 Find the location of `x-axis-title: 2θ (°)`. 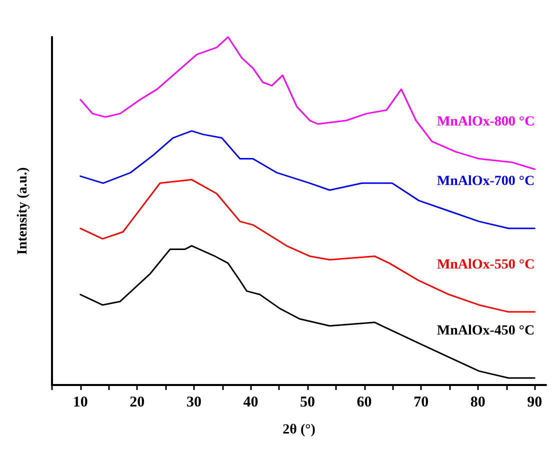

x-axis-title: 2θ (°) is located at coordinates (299, 430).